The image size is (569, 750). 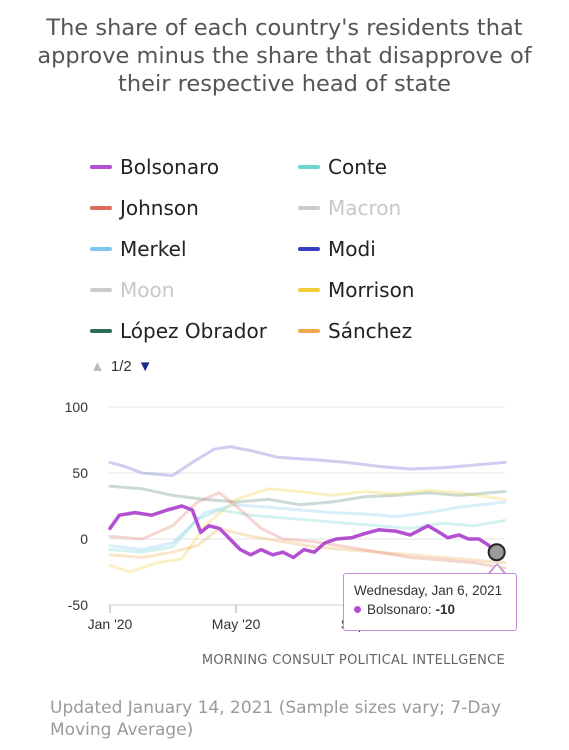 What do you see at coordinates (147, 289) in the screenshot?
I see `legend-label: Moon` at bounding box center [147, 289].